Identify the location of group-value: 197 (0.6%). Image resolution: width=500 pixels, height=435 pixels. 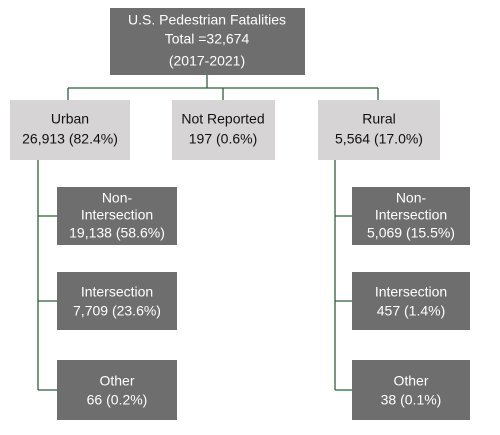
(223, 139).